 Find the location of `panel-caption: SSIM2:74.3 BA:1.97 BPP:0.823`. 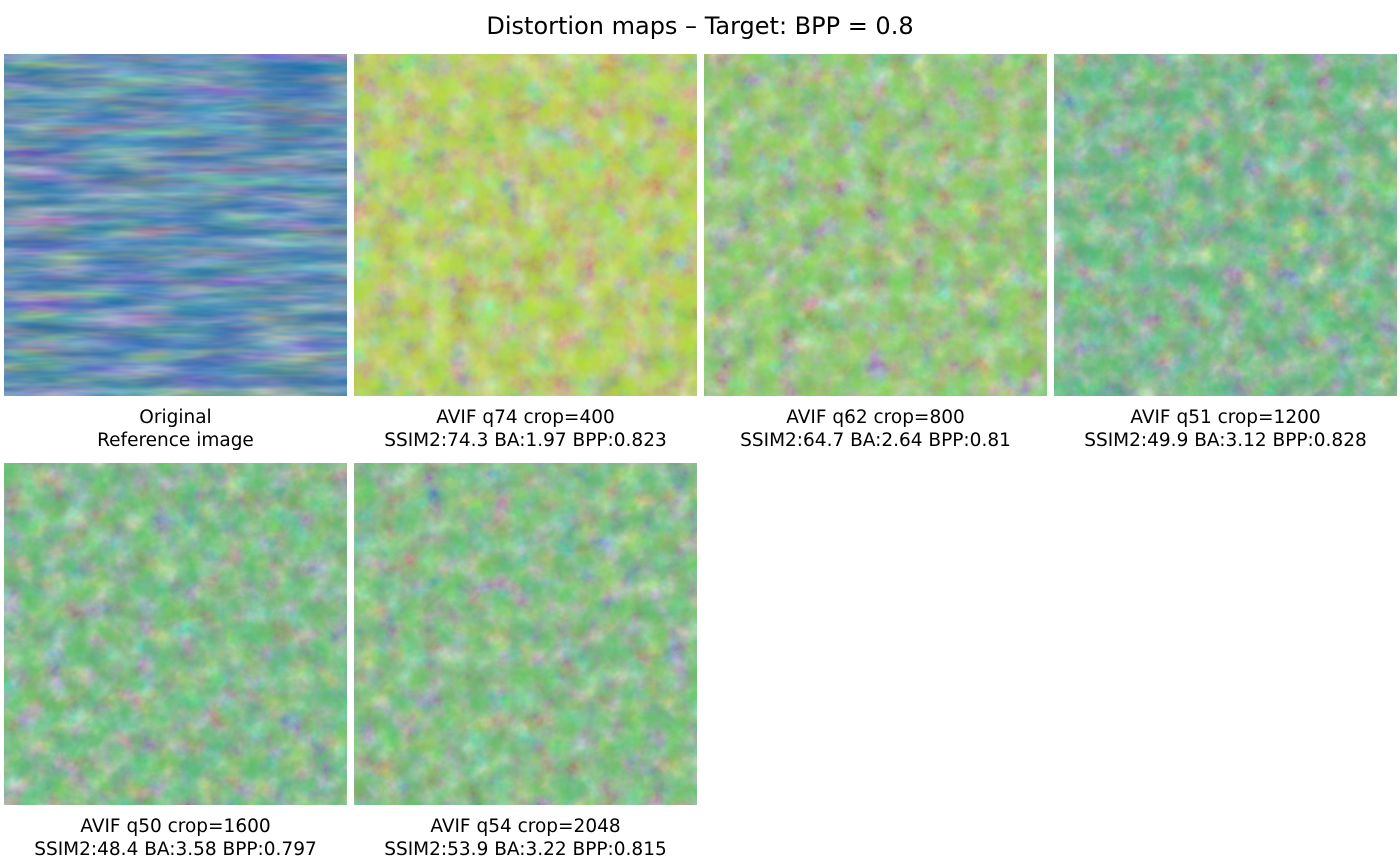

panel-caption: SSIM2:74.3 BA:1.97 BPP:0.823 is located at coordinates (525, 440).